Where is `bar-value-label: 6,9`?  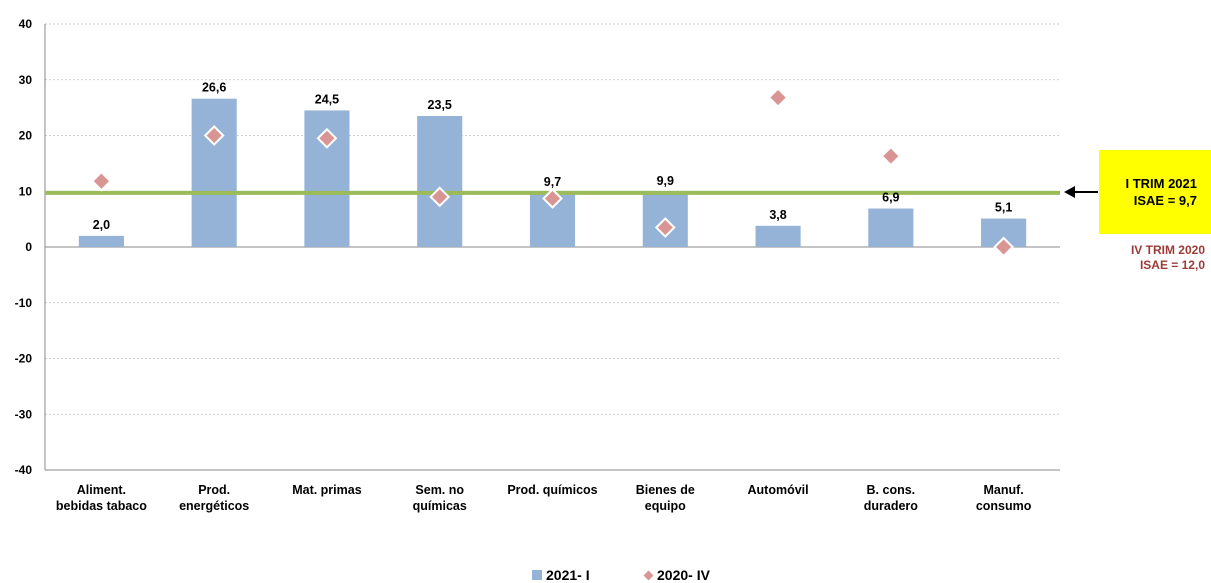 bar-value-label: 6,9 is located at coordinates (890, 198).